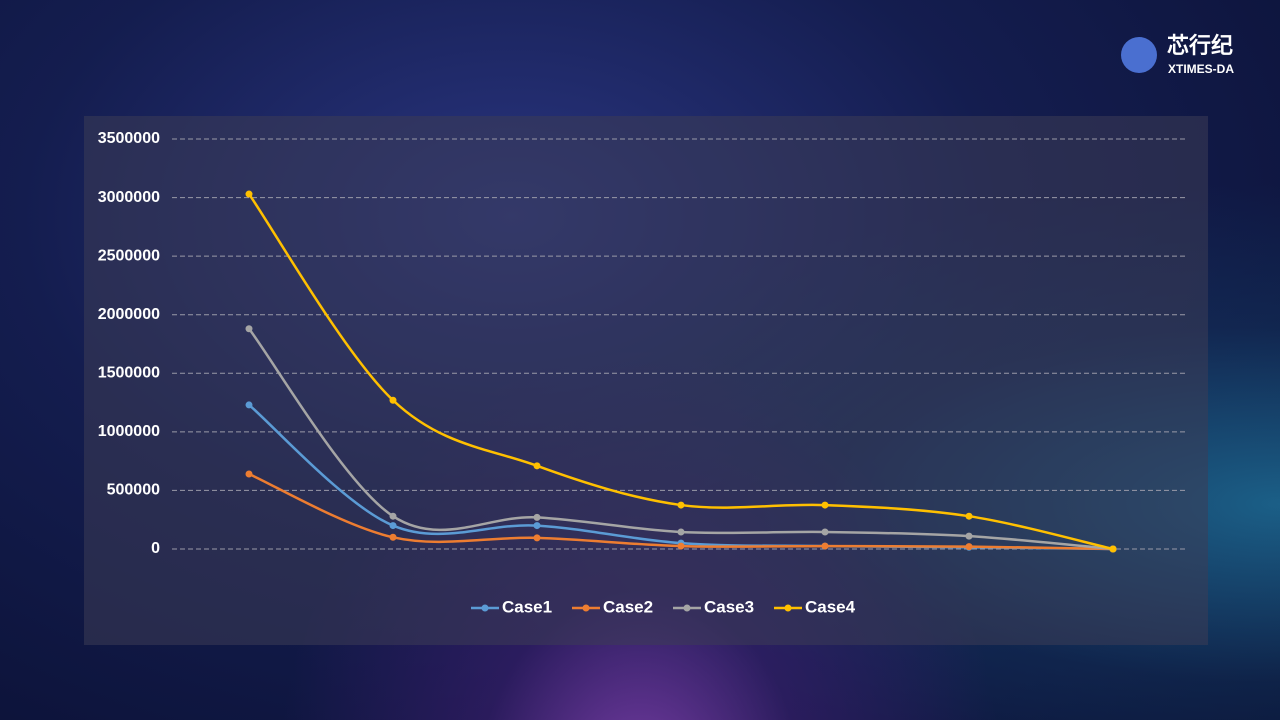 Image resolution: width=1280 pixels, height=720 pixels. Describe the element at coordinates (129, 197) in the screenshot. I see `y-tick-label: 3000000` at that location.